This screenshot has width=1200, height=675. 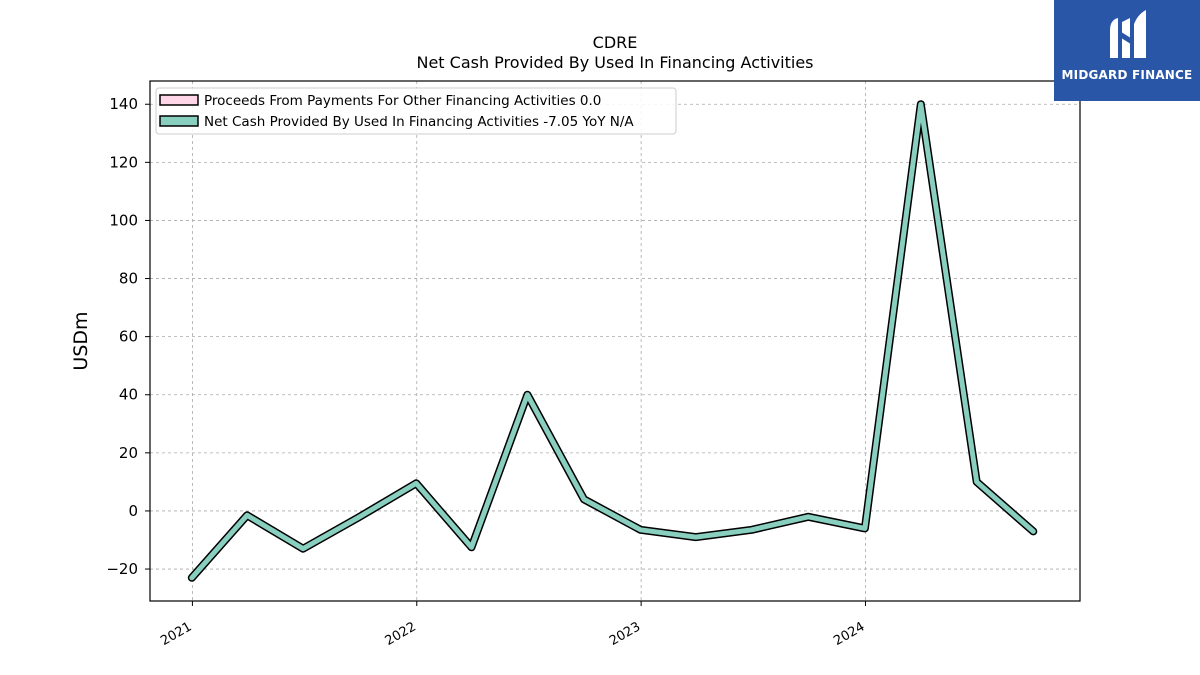 What do you see at coordinates (133, 511) in the screenshot?
I see `y-tick-label: 0` at bounding box center [133, 511].